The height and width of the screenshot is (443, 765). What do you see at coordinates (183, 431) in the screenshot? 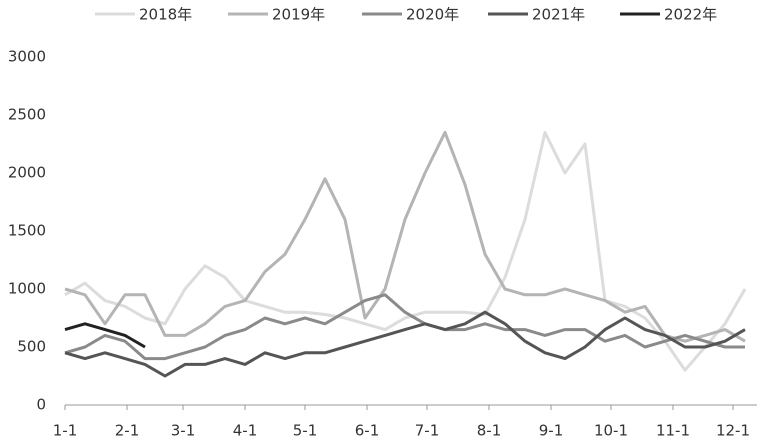
I see `x-tick-label: 3-1` at bounding box center [183, 431].